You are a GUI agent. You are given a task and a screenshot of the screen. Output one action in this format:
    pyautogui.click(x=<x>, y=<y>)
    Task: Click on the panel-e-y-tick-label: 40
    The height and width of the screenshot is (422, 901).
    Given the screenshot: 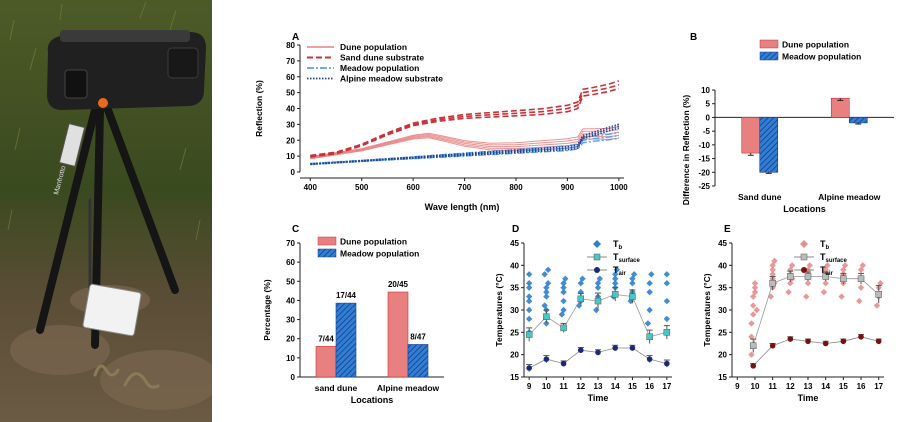 What is the action you would take?
    pyautogui.click(x=722, y=265)
    